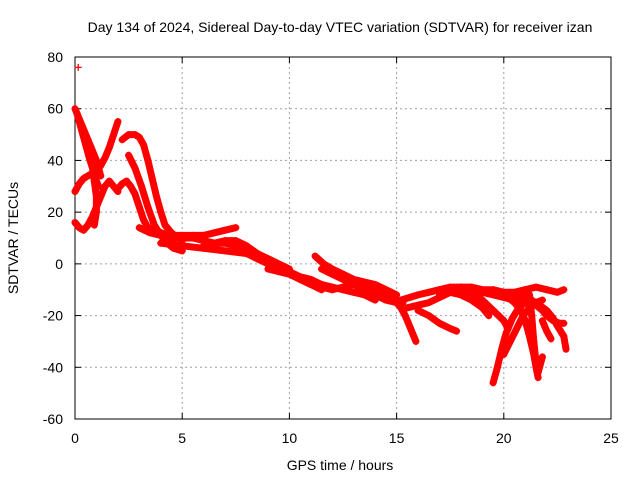  Describe the element at coordinates (55, 109) in the screenshot. I see `y-tick-label: 60` at that location.